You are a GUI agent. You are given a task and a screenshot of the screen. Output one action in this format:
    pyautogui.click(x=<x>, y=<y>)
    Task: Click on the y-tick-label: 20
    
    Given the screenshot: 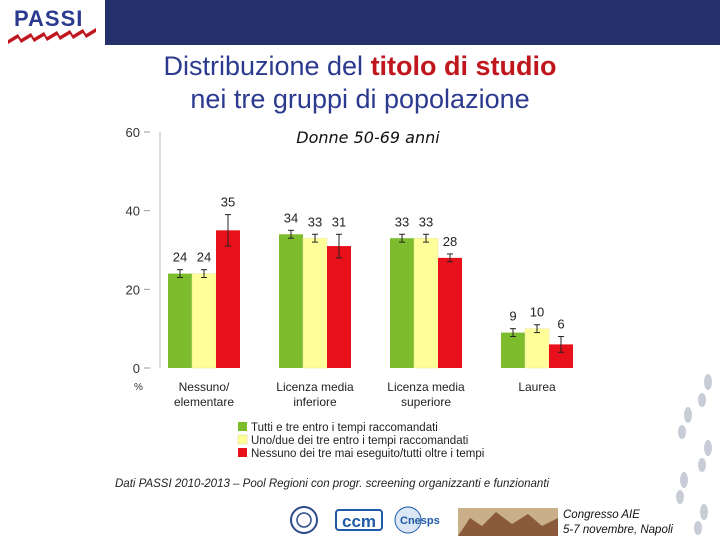 What is the action you would take?
    pyautogui.click(x=133, y=289)
    